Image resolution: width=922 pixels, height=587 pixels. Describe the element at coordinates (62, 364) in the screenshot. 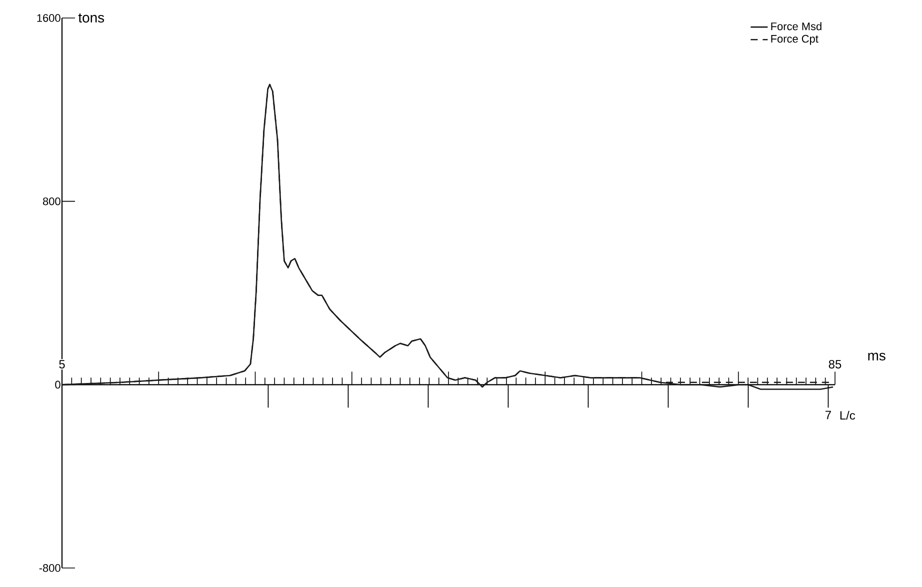

I see `x-tick-label: 5` at that location.